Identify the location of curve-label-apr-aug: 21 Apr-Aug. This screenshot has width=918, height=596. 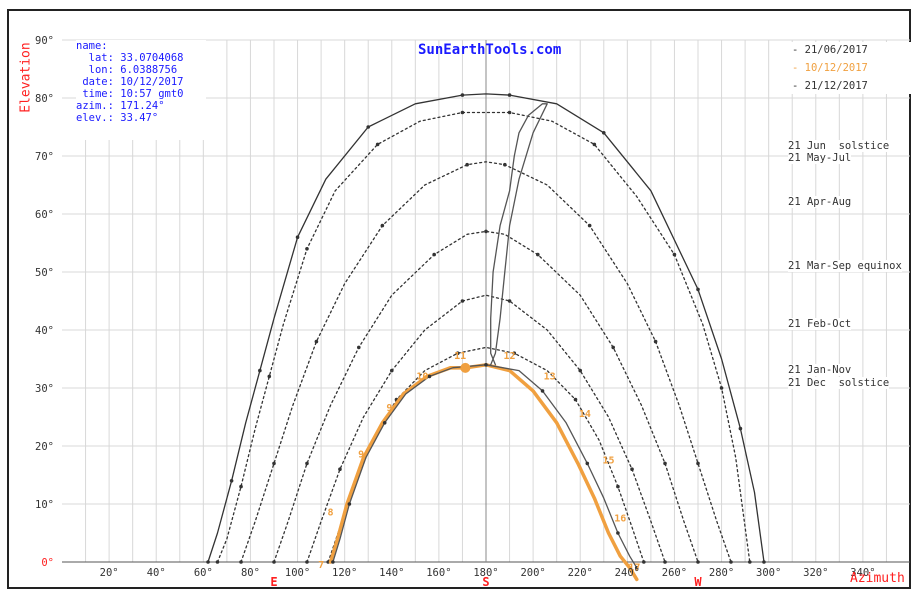
(820, 202).